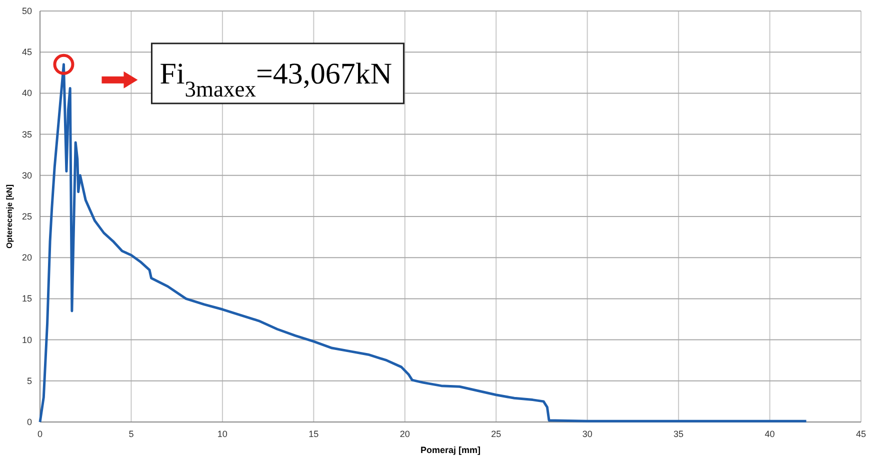 This screenshot has width=871, height=457. Describe the element at coordinates (27, 339) in the screenshot. I see `y-tick-label: 10` at that location.